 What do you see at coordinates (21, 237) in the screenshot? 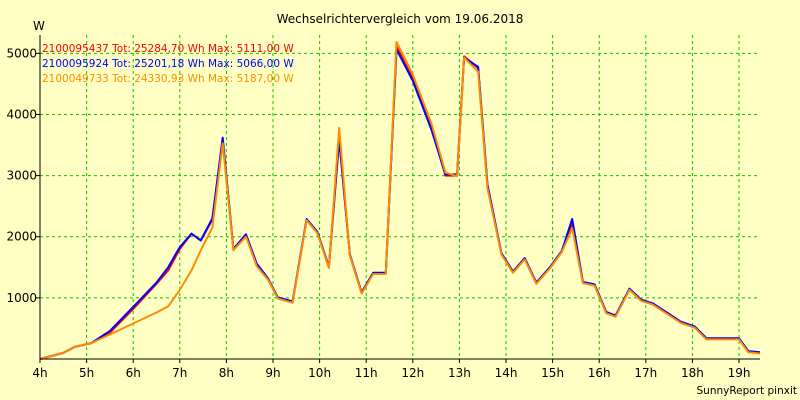
I see `y-tick-label: 2000` at bounding box center [21, 237].